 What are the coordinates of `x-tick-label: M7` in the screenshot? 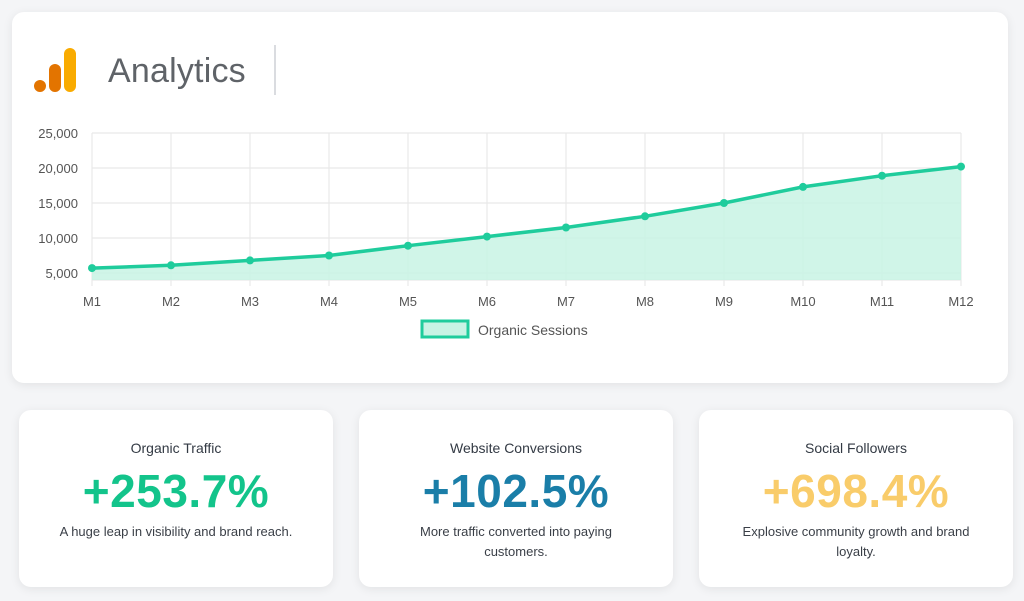 It's located at (566, 301).